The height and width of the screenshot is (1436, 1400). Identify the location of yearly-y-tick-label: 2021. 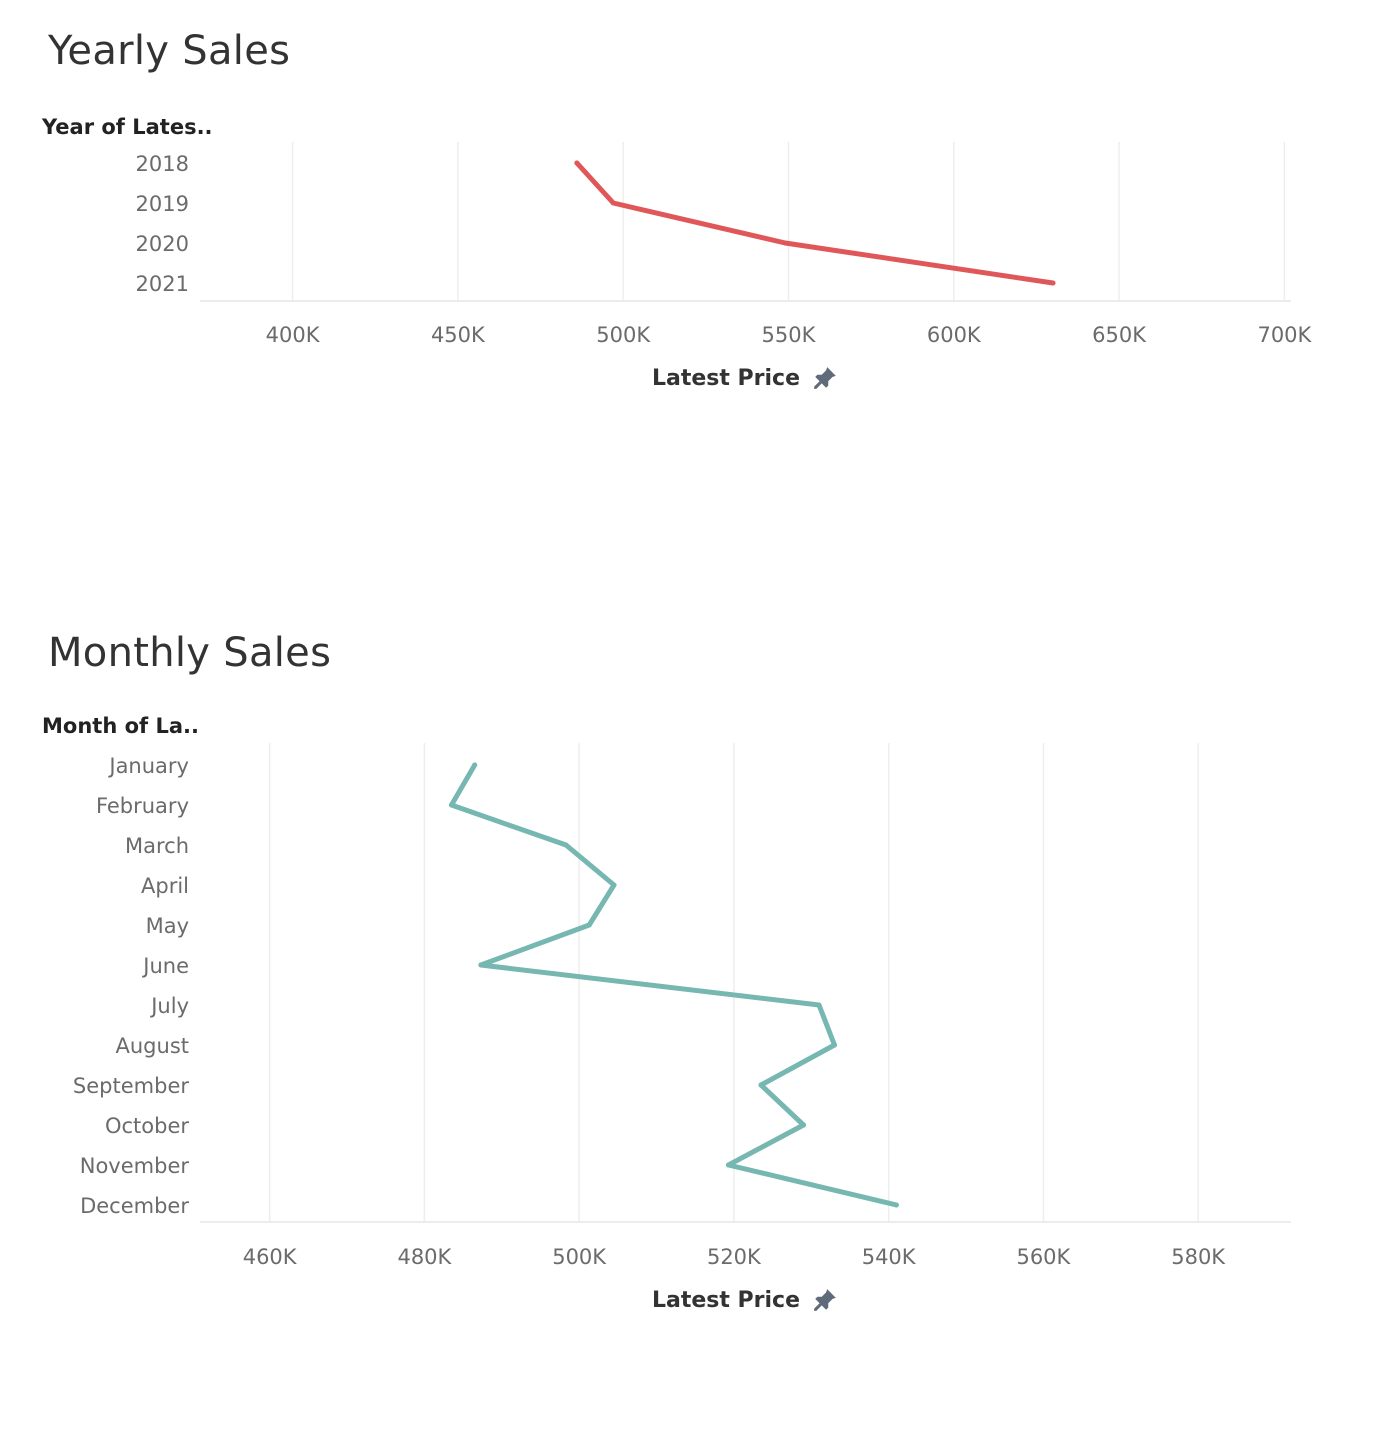
(162, 284).